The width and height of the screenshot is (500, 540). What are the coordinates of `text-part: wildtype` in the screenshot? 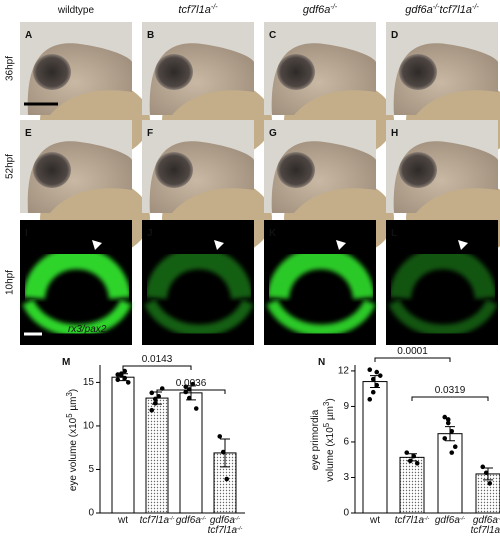 It's located at (76, 10).